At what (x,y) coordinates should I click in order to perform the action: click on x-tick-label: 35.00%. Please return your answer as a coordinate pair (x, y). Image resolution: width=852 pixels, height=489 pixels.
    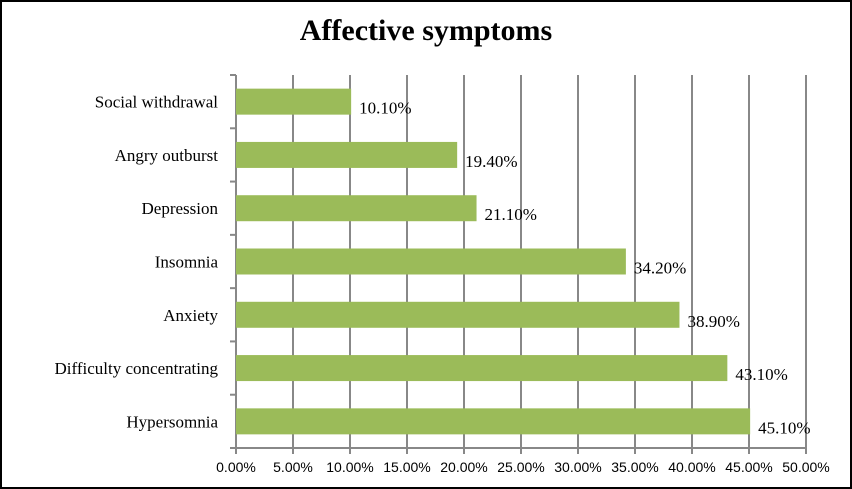
    Looking at the image, I should click on (634, 467).